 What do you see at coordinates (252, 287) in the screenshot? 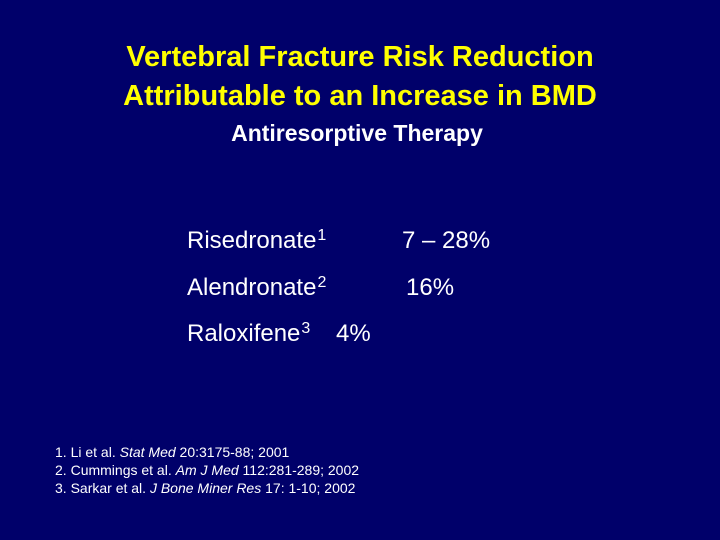
I see `drug-name-text: Alendronate` at bounding box center [252, 287].